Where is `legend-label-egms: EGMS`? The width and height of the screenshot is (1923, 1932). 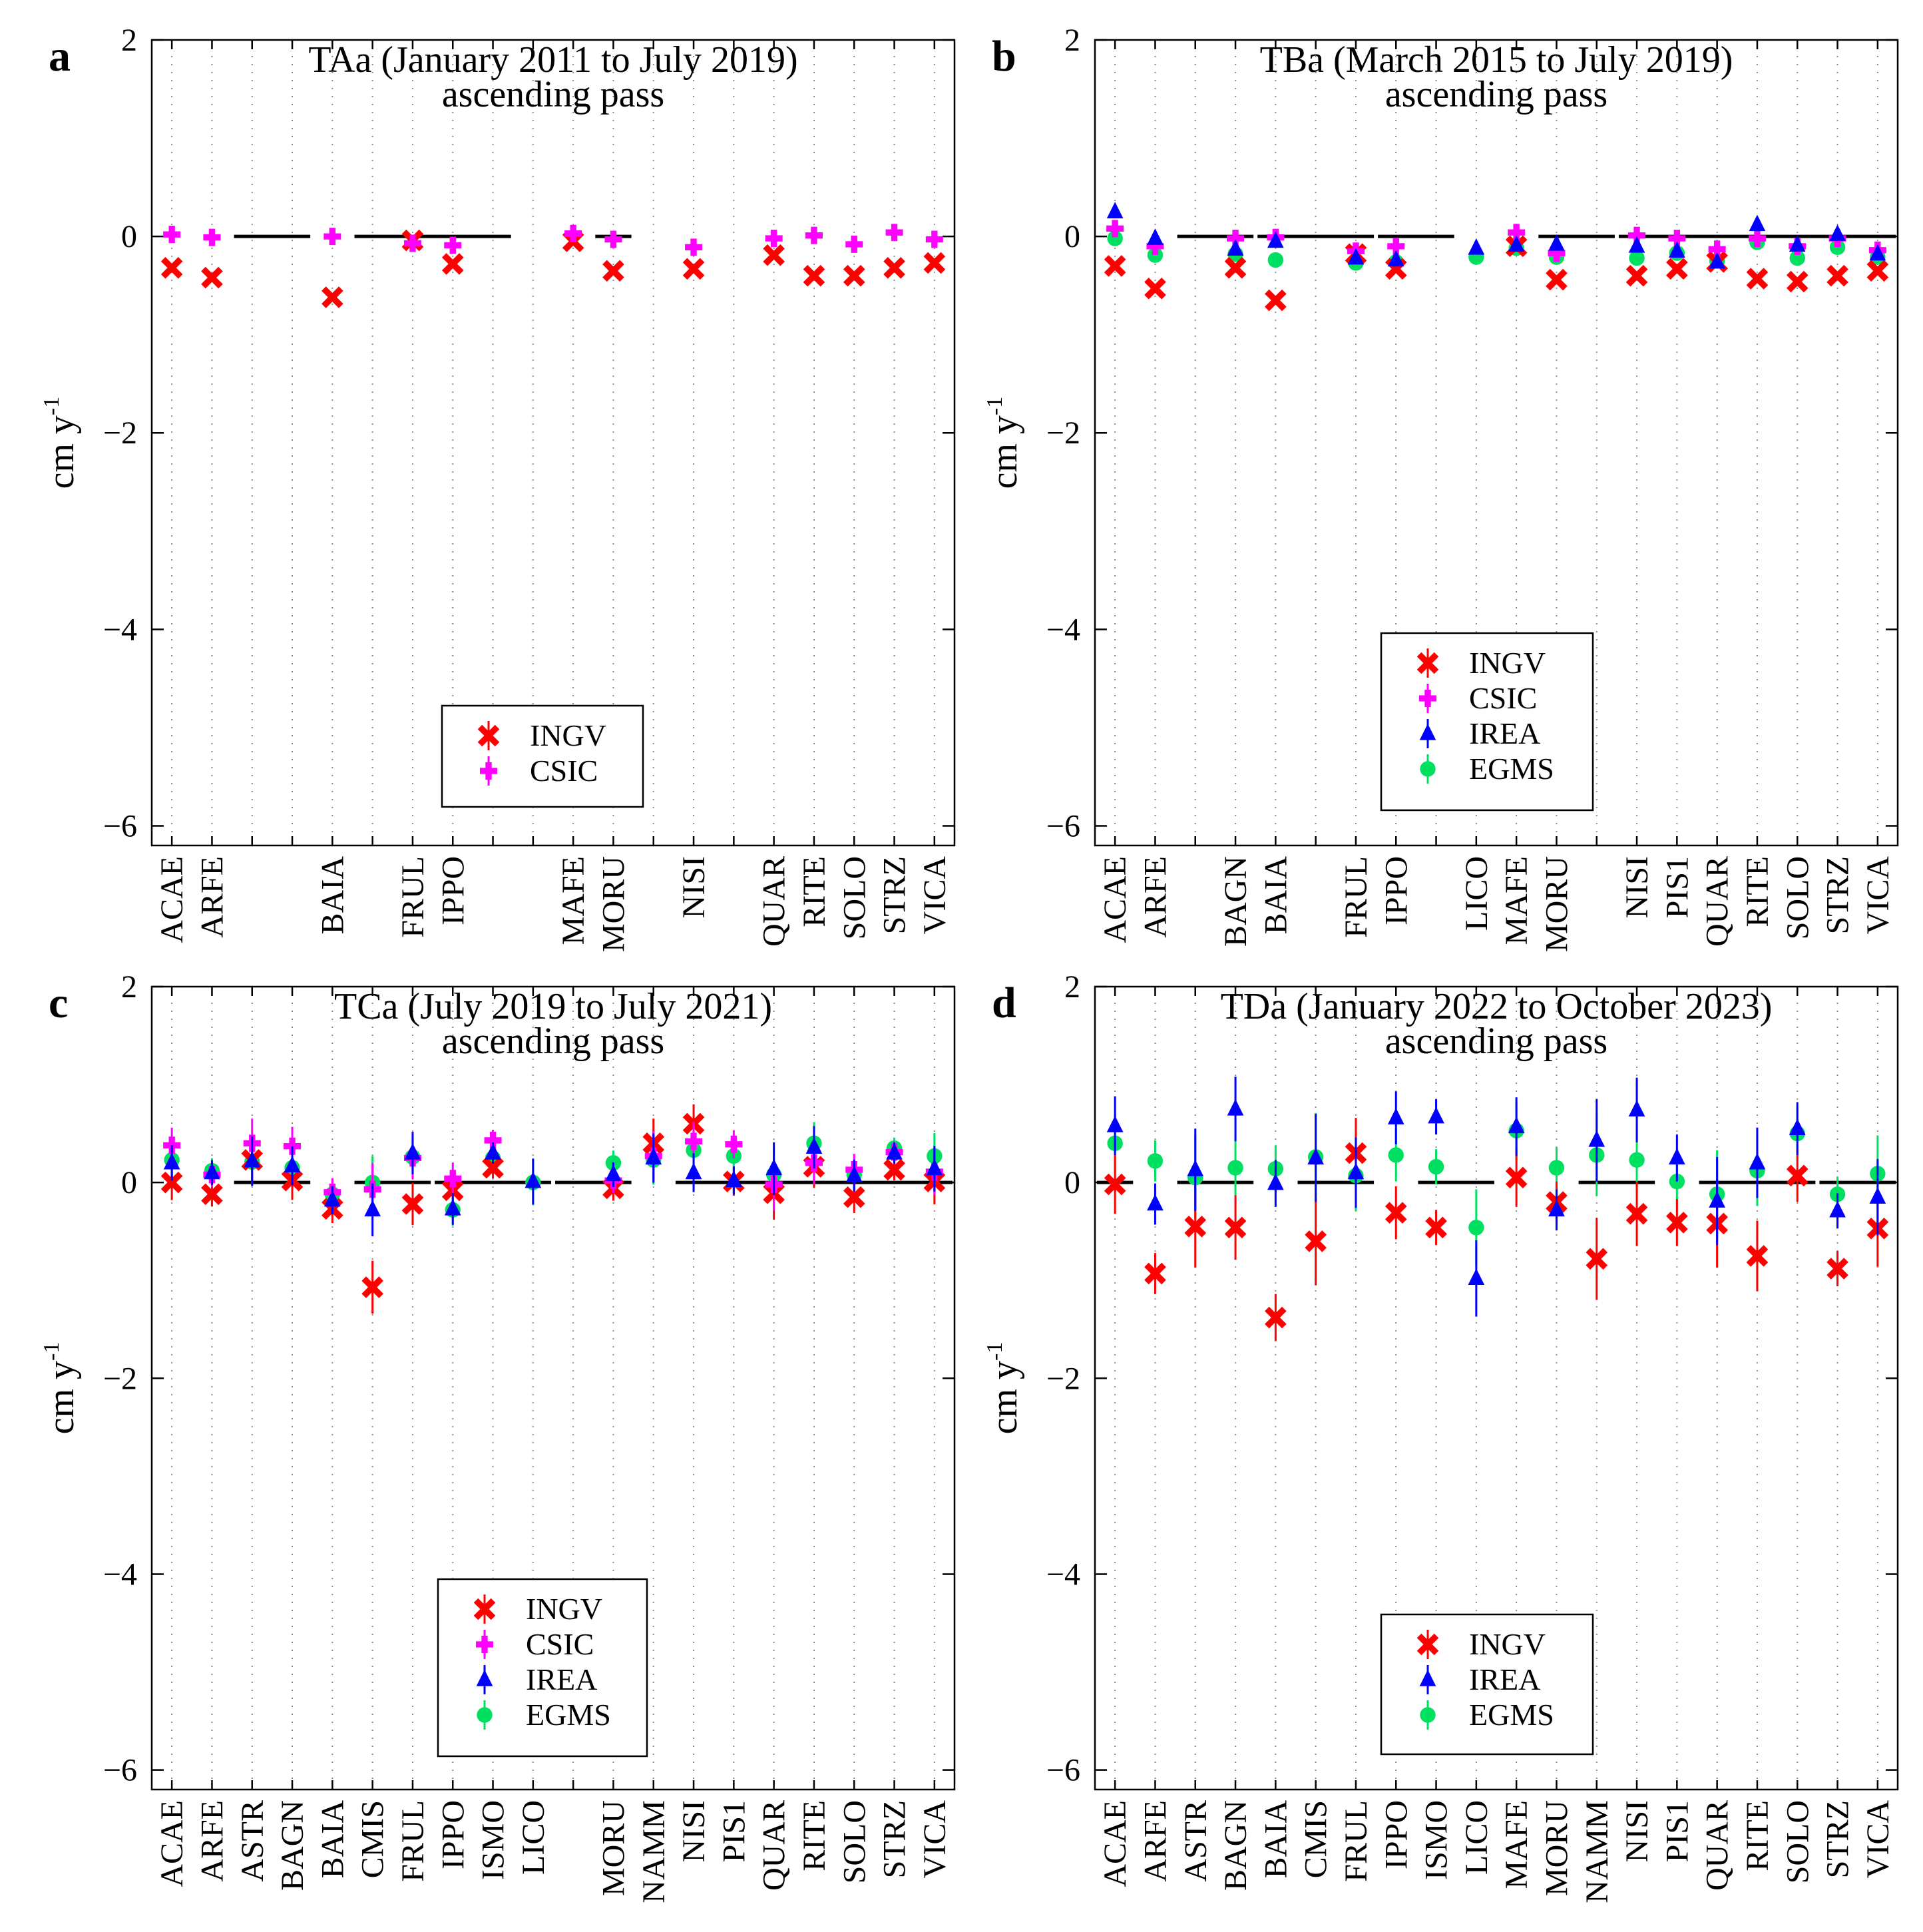 legend-label-egms: EGMS is located at coordinates (1511, 1715).